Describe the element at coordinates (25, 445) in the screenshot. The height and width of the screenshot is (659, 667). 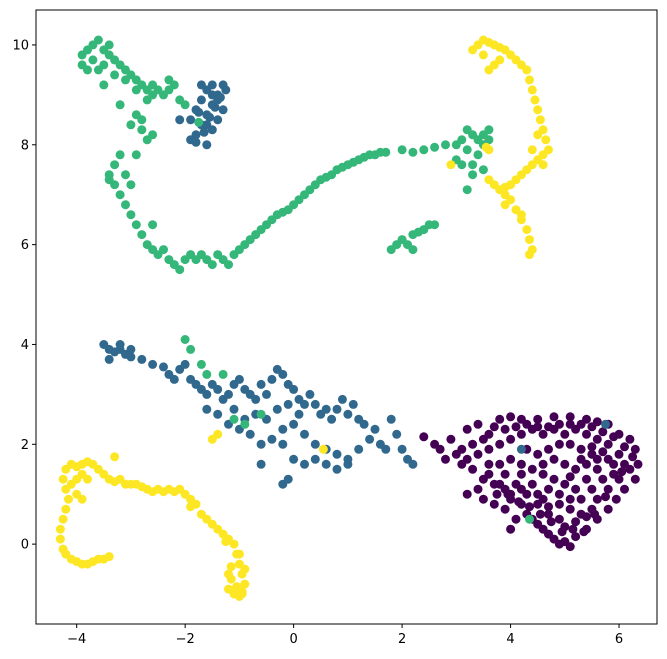
I see `y-tick-label: 2` at that location.